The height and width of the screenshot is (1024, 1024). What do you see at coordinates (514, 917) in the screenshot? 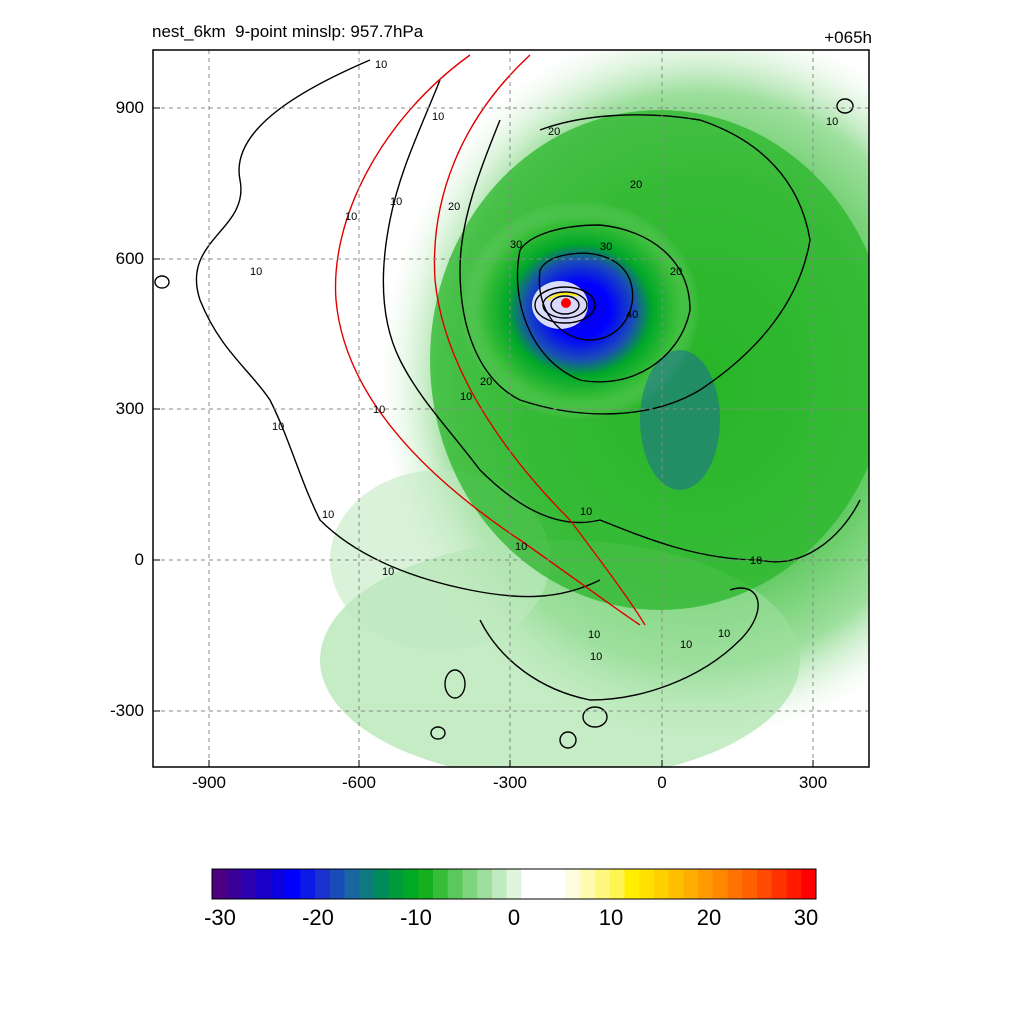
I see `colorbar-tick-label: 0` at bounding box center [514, 917].